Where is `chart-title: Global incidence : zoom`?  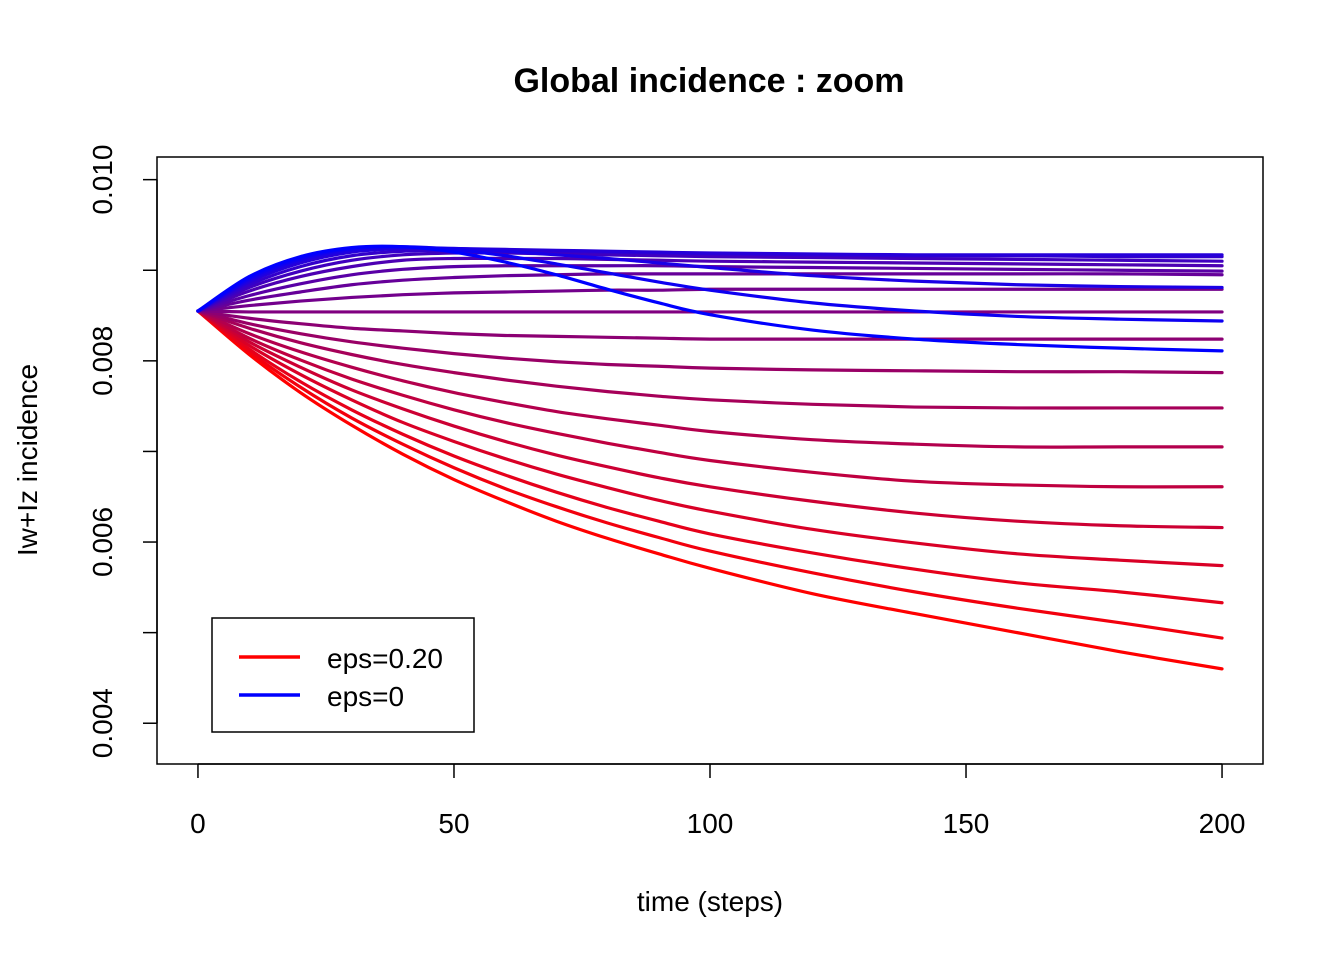
chart-title: Global incidence : zoom is located at coordinates (708, 81).